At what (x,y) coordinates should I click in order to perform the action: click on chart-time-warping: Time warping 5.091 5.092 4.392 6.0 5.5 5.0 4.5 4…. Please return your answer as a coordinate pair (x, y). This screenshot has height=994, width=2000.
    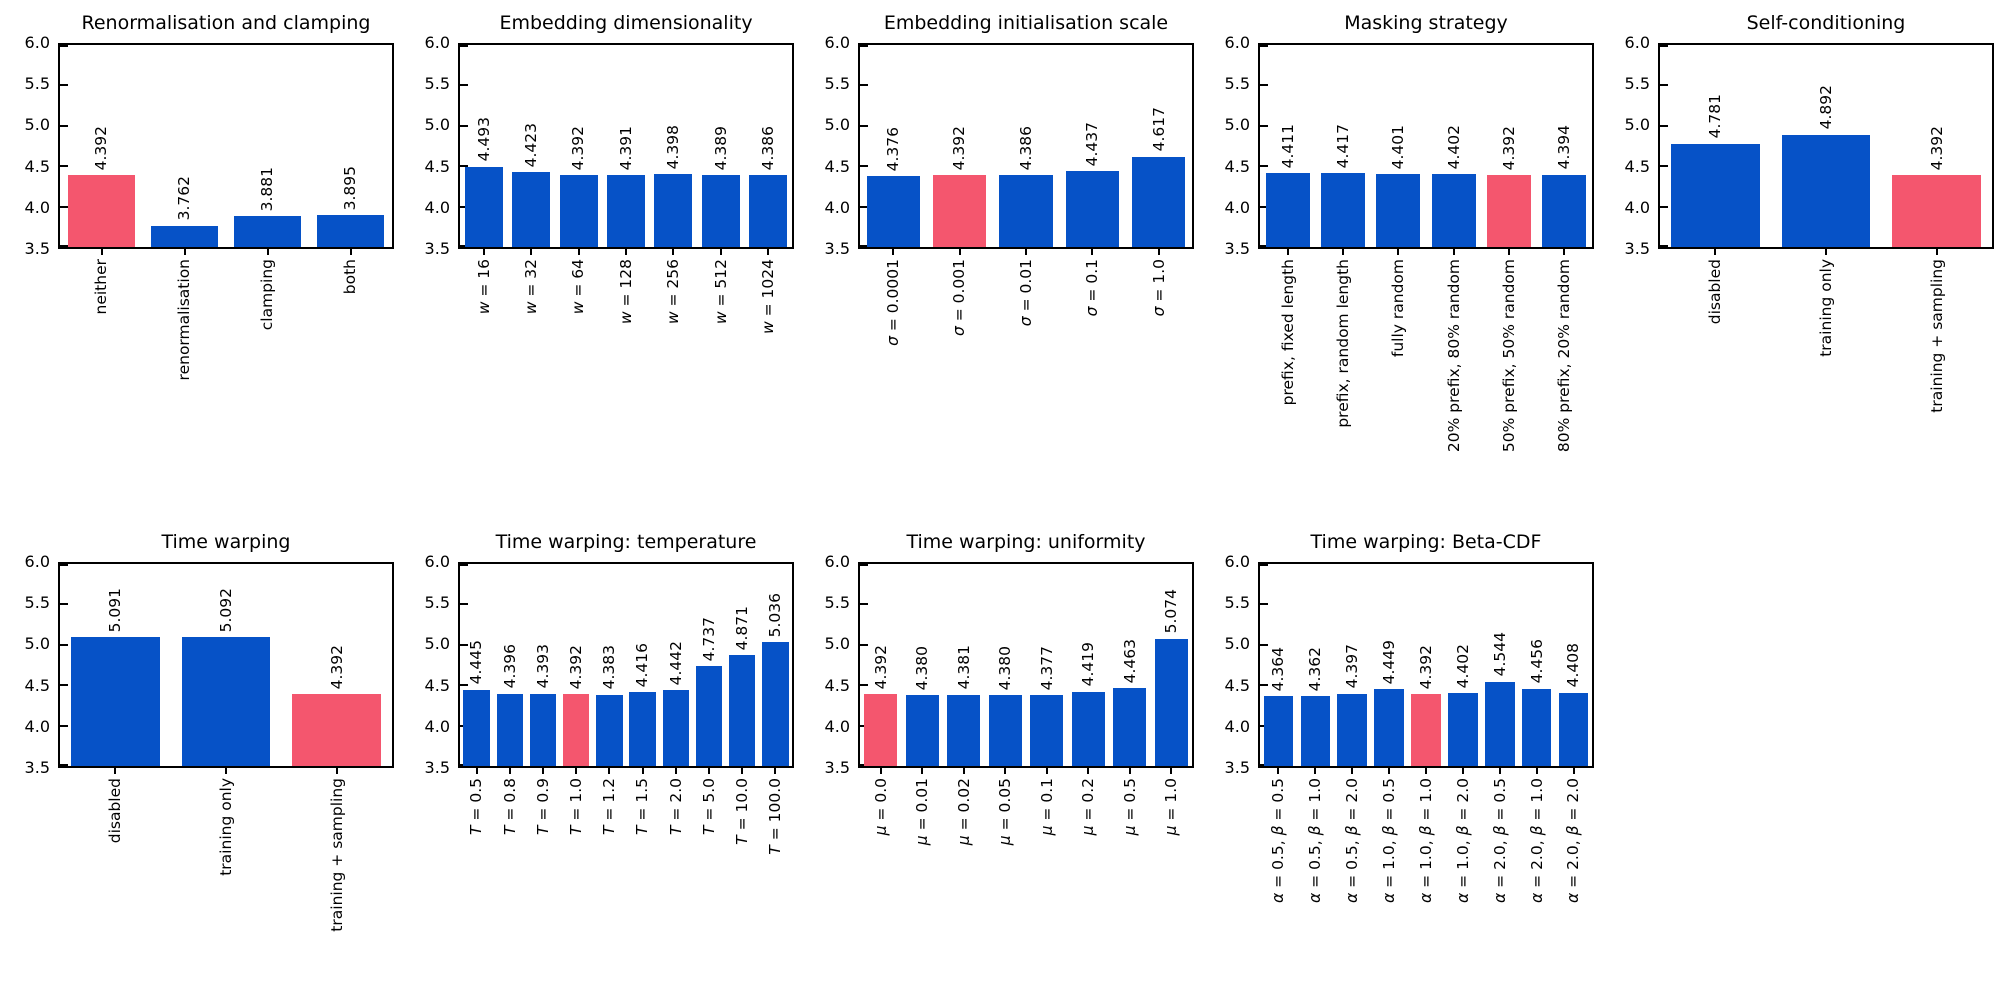
    Looking at the image, I should click on (200, 758).